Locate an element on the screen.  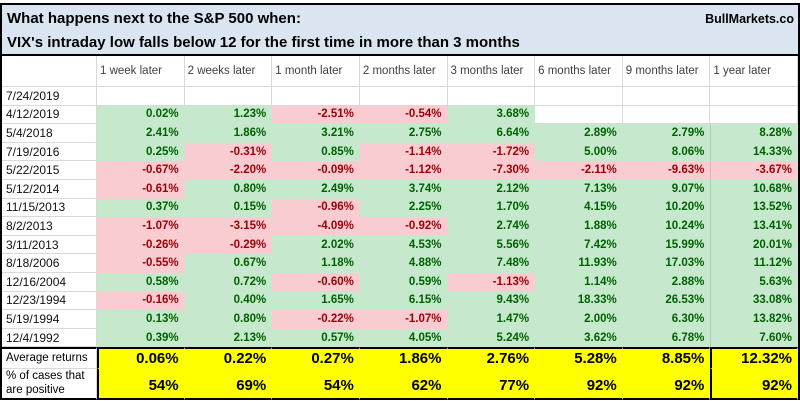
return-cell: 0.39% is located at coordinates (141, 338).